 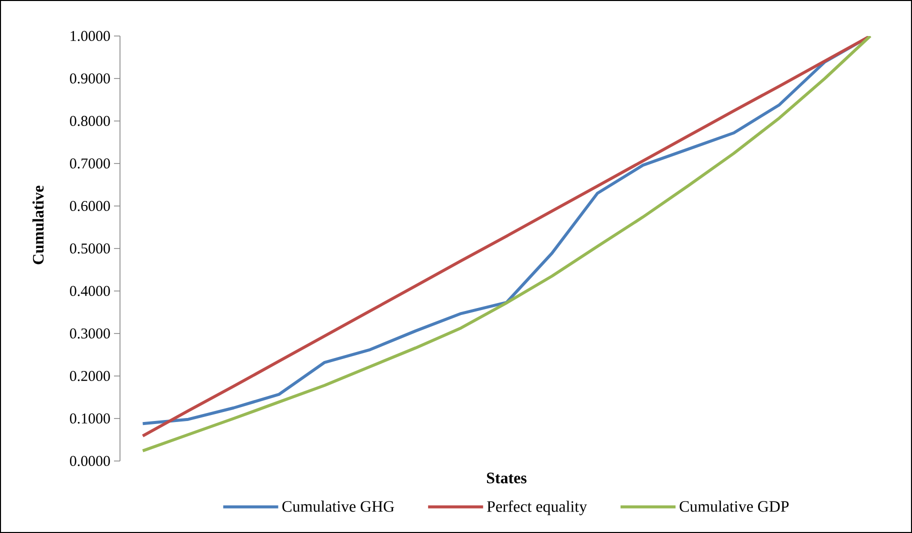 What do you see at coordinates (90, 248) in the screenshot?
I see `y-tick-label: 0.5000` at bounding box center [90, 248].